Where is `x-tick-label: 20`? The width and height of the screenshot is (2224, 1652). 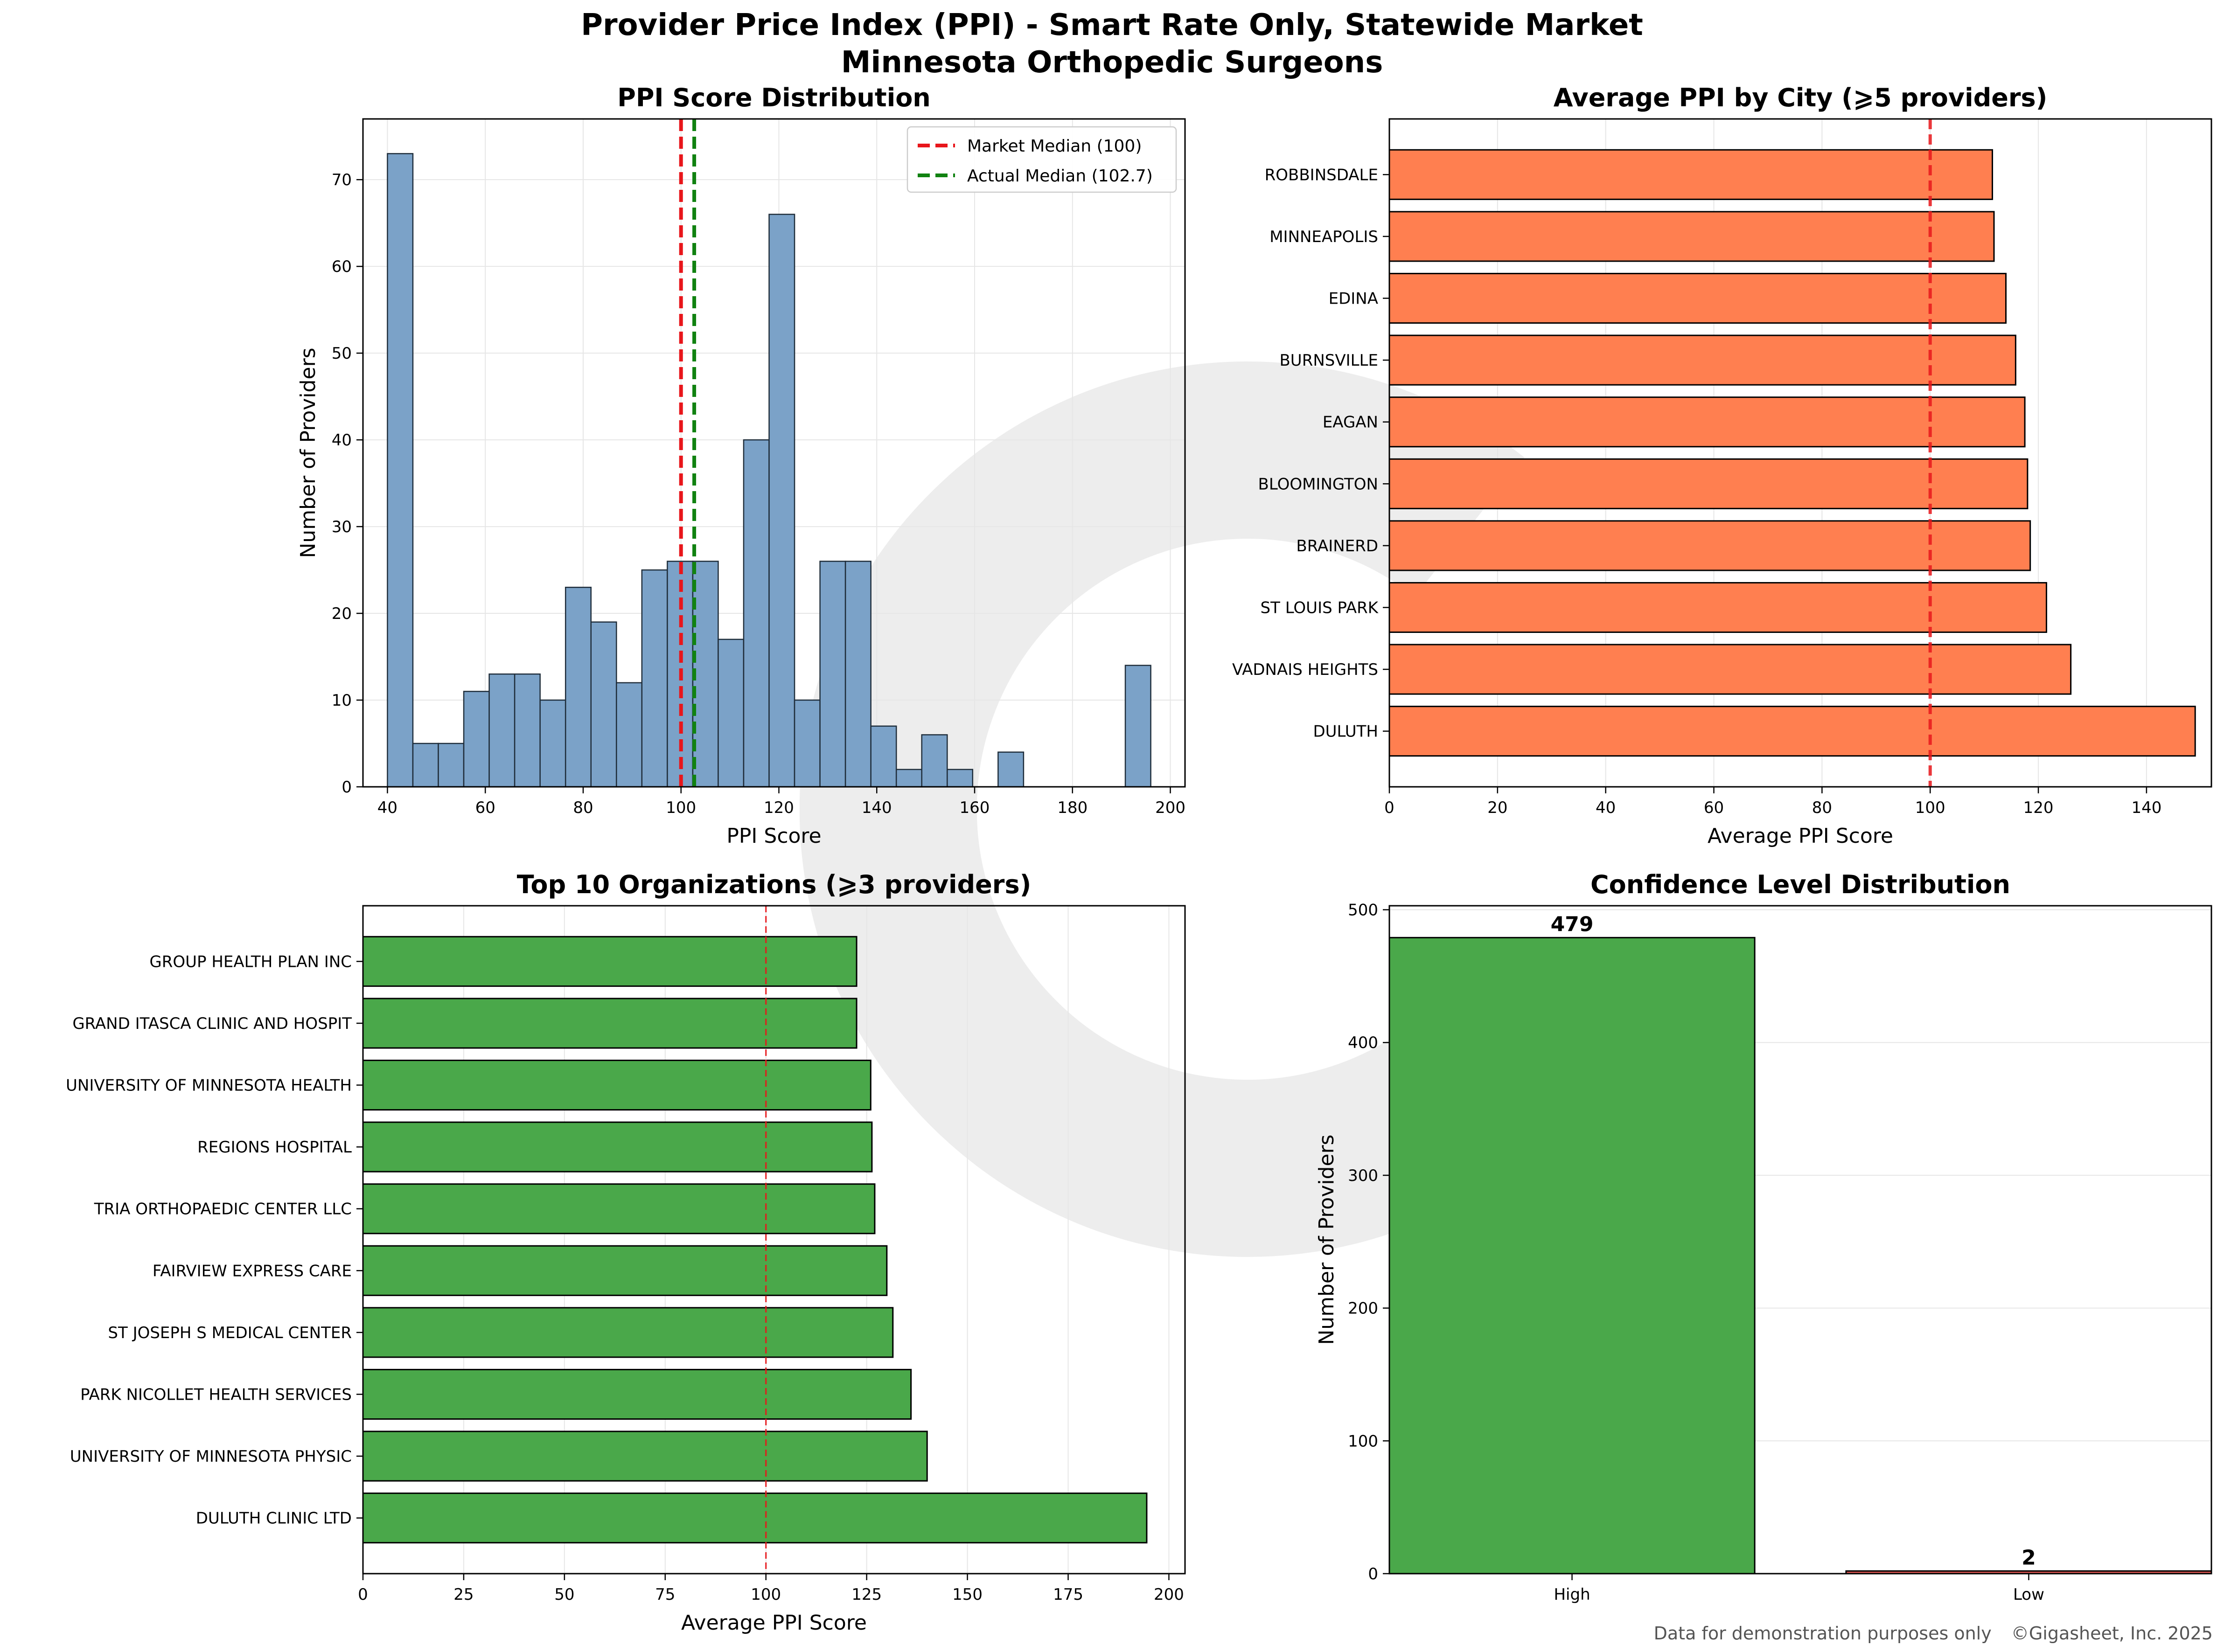 x-tick-label: 20 is located at coordinates (1497, 808).